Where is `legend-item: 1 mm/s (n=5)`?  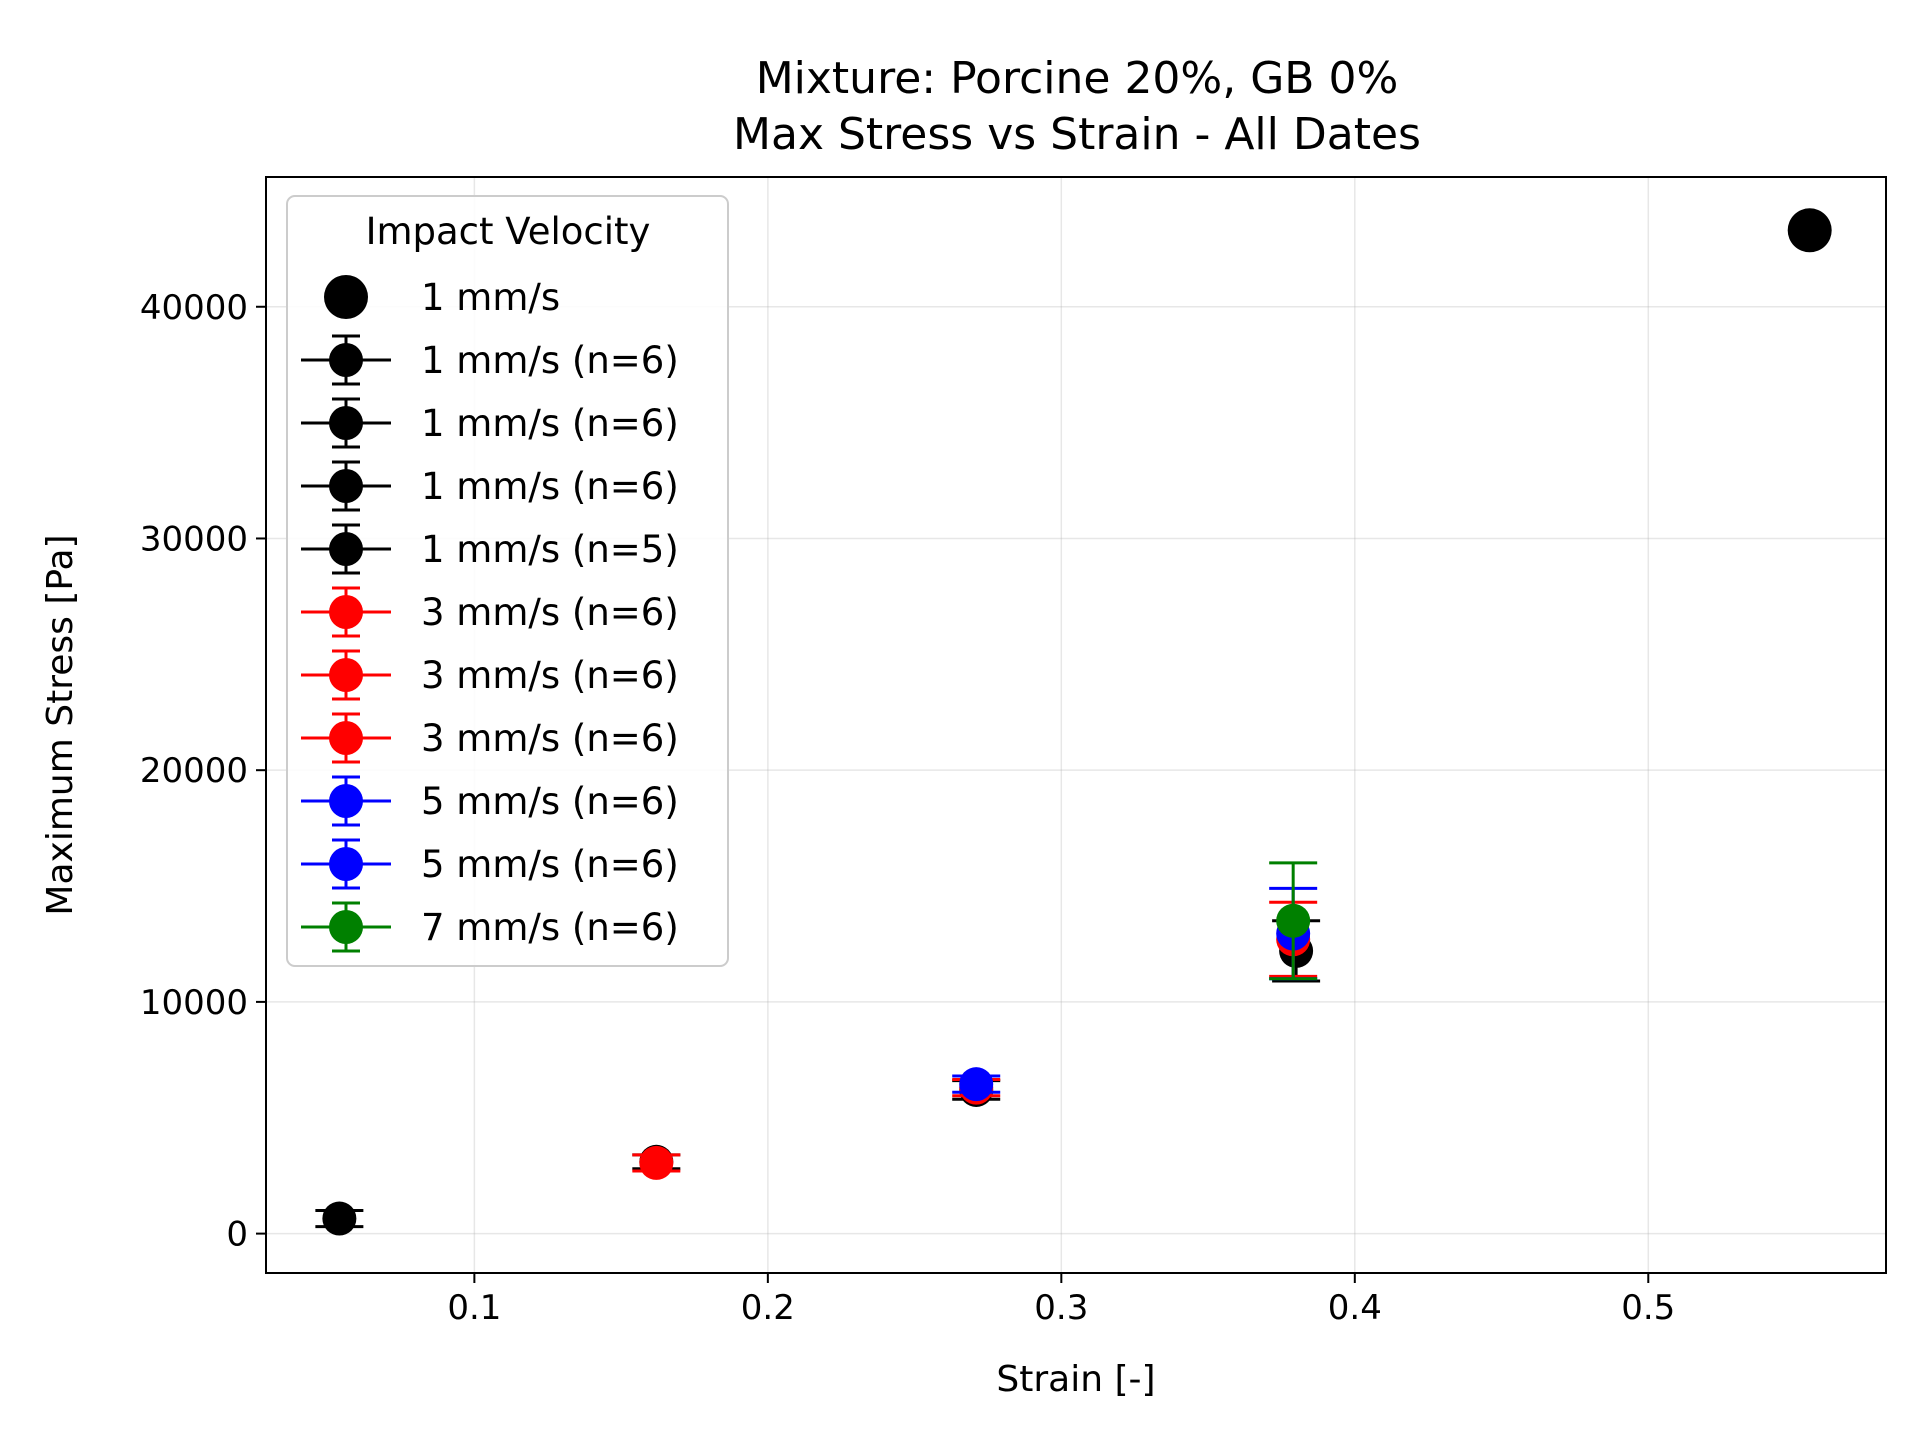 legend-item: 1 mm/s (n=5) is located at coordinates (490, 549).